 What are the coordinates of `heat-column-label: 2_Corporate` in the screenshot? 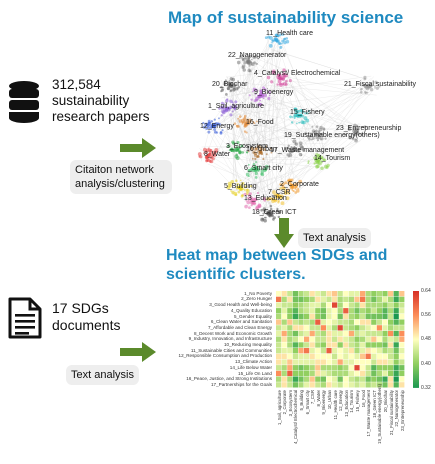 It's located at (285, 402).